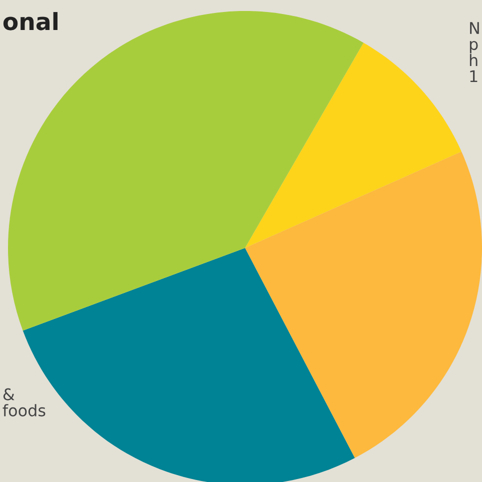 The width and height of the screenshot is (482, 482). What do you see at coordinates (24, 402) in the screenshot?
I see `text: & foods` at bounding box center [24, 402].